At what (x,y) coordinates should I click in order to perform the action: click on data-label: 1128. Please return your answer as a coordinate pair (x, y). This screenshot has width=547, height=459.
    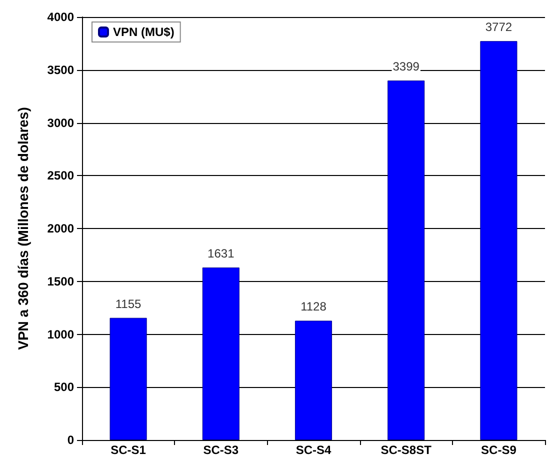
    Looking at the image, I should click on (313, 307).